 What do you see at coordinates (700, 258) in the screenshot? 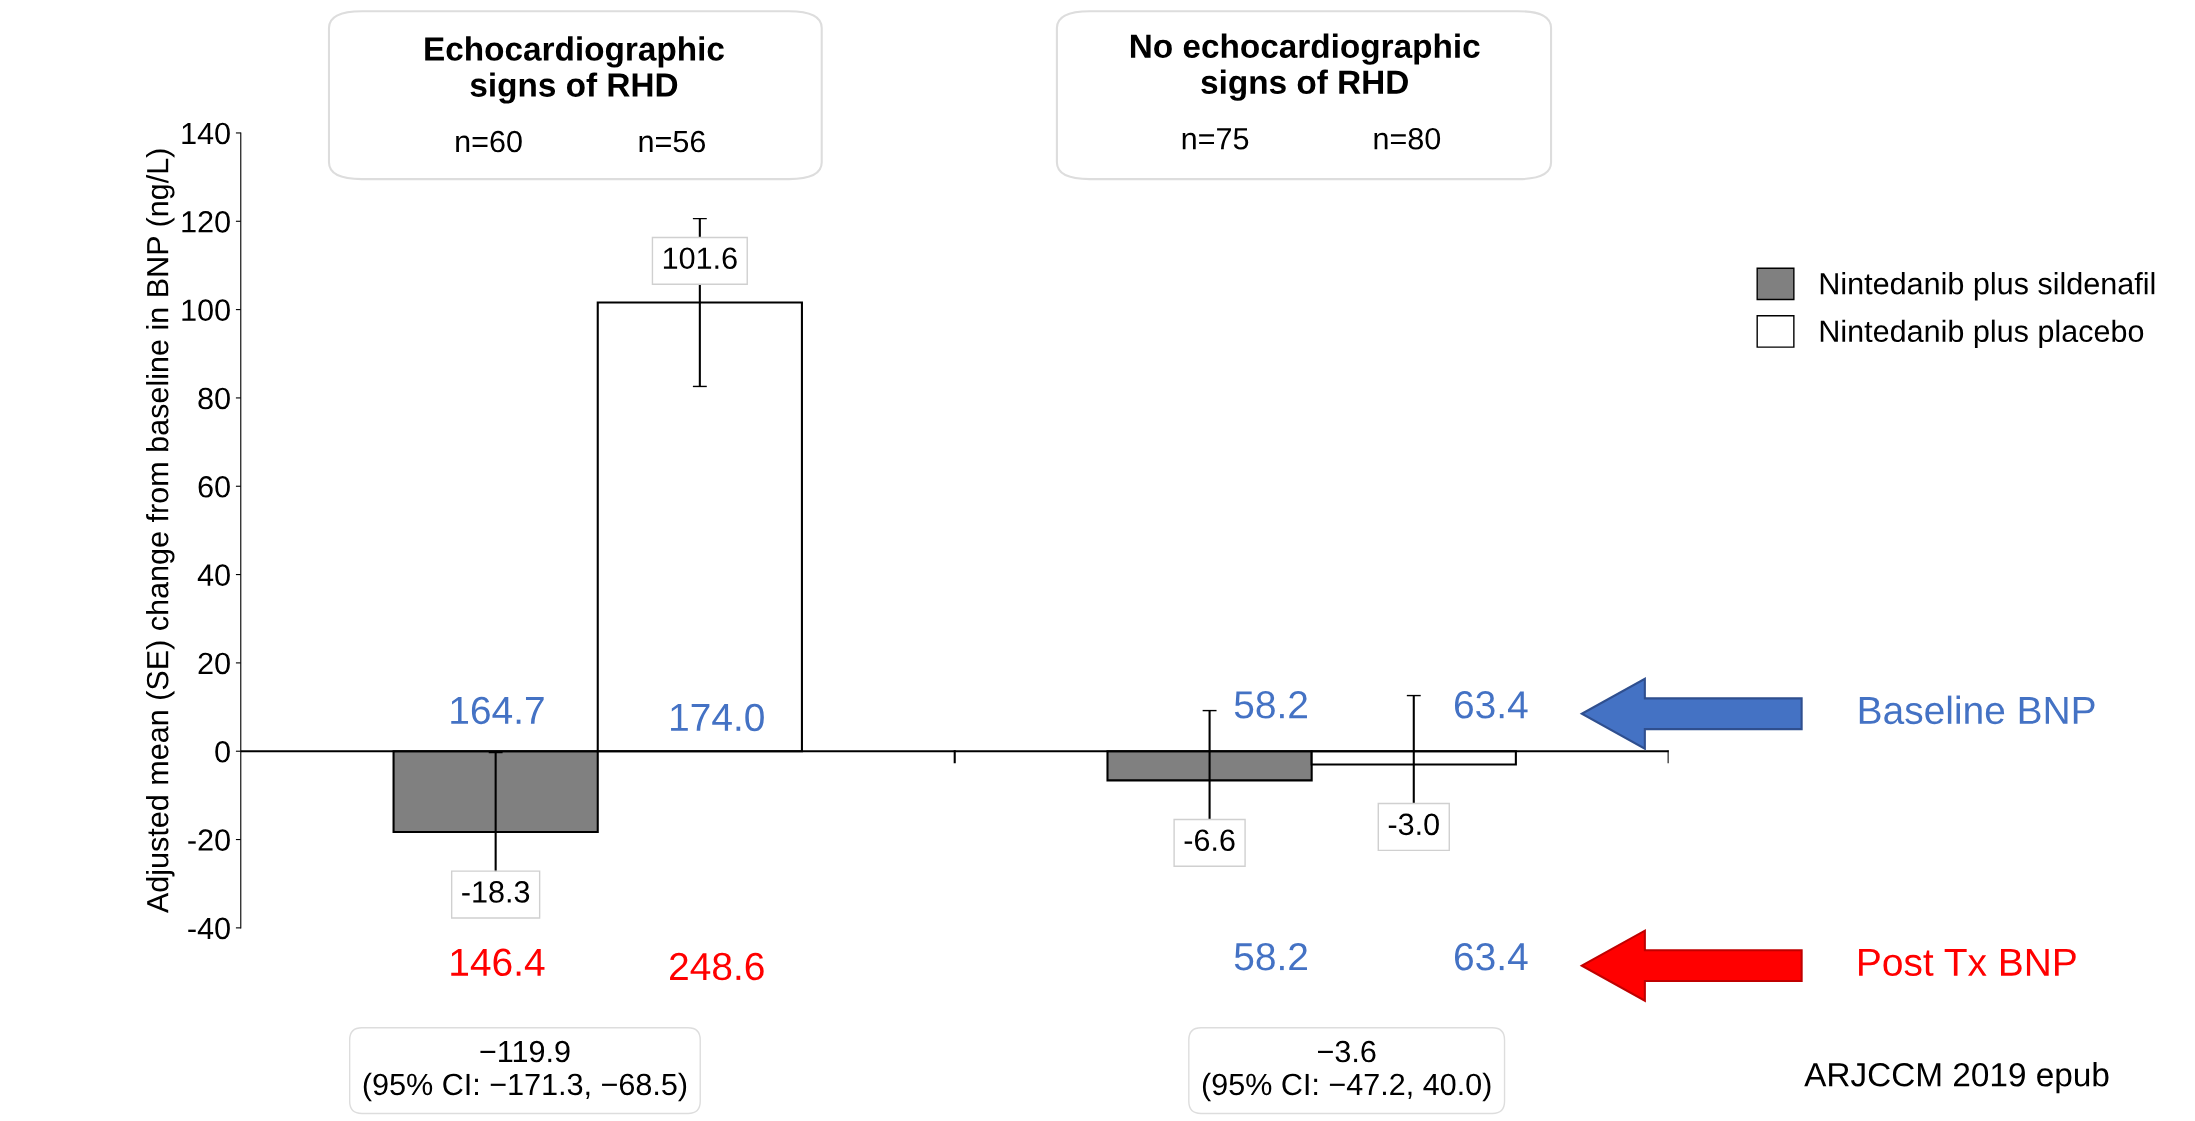
I see `data-label: 101.6` at bounding box center [700, 258].